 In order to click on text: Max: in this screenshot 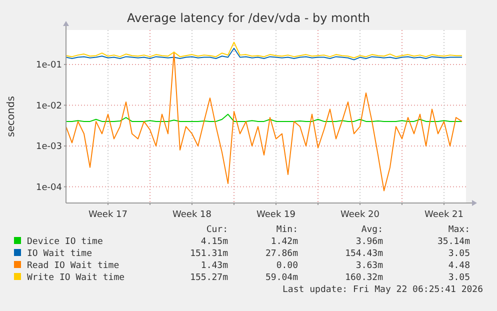, I will do `click(459, 230)`.